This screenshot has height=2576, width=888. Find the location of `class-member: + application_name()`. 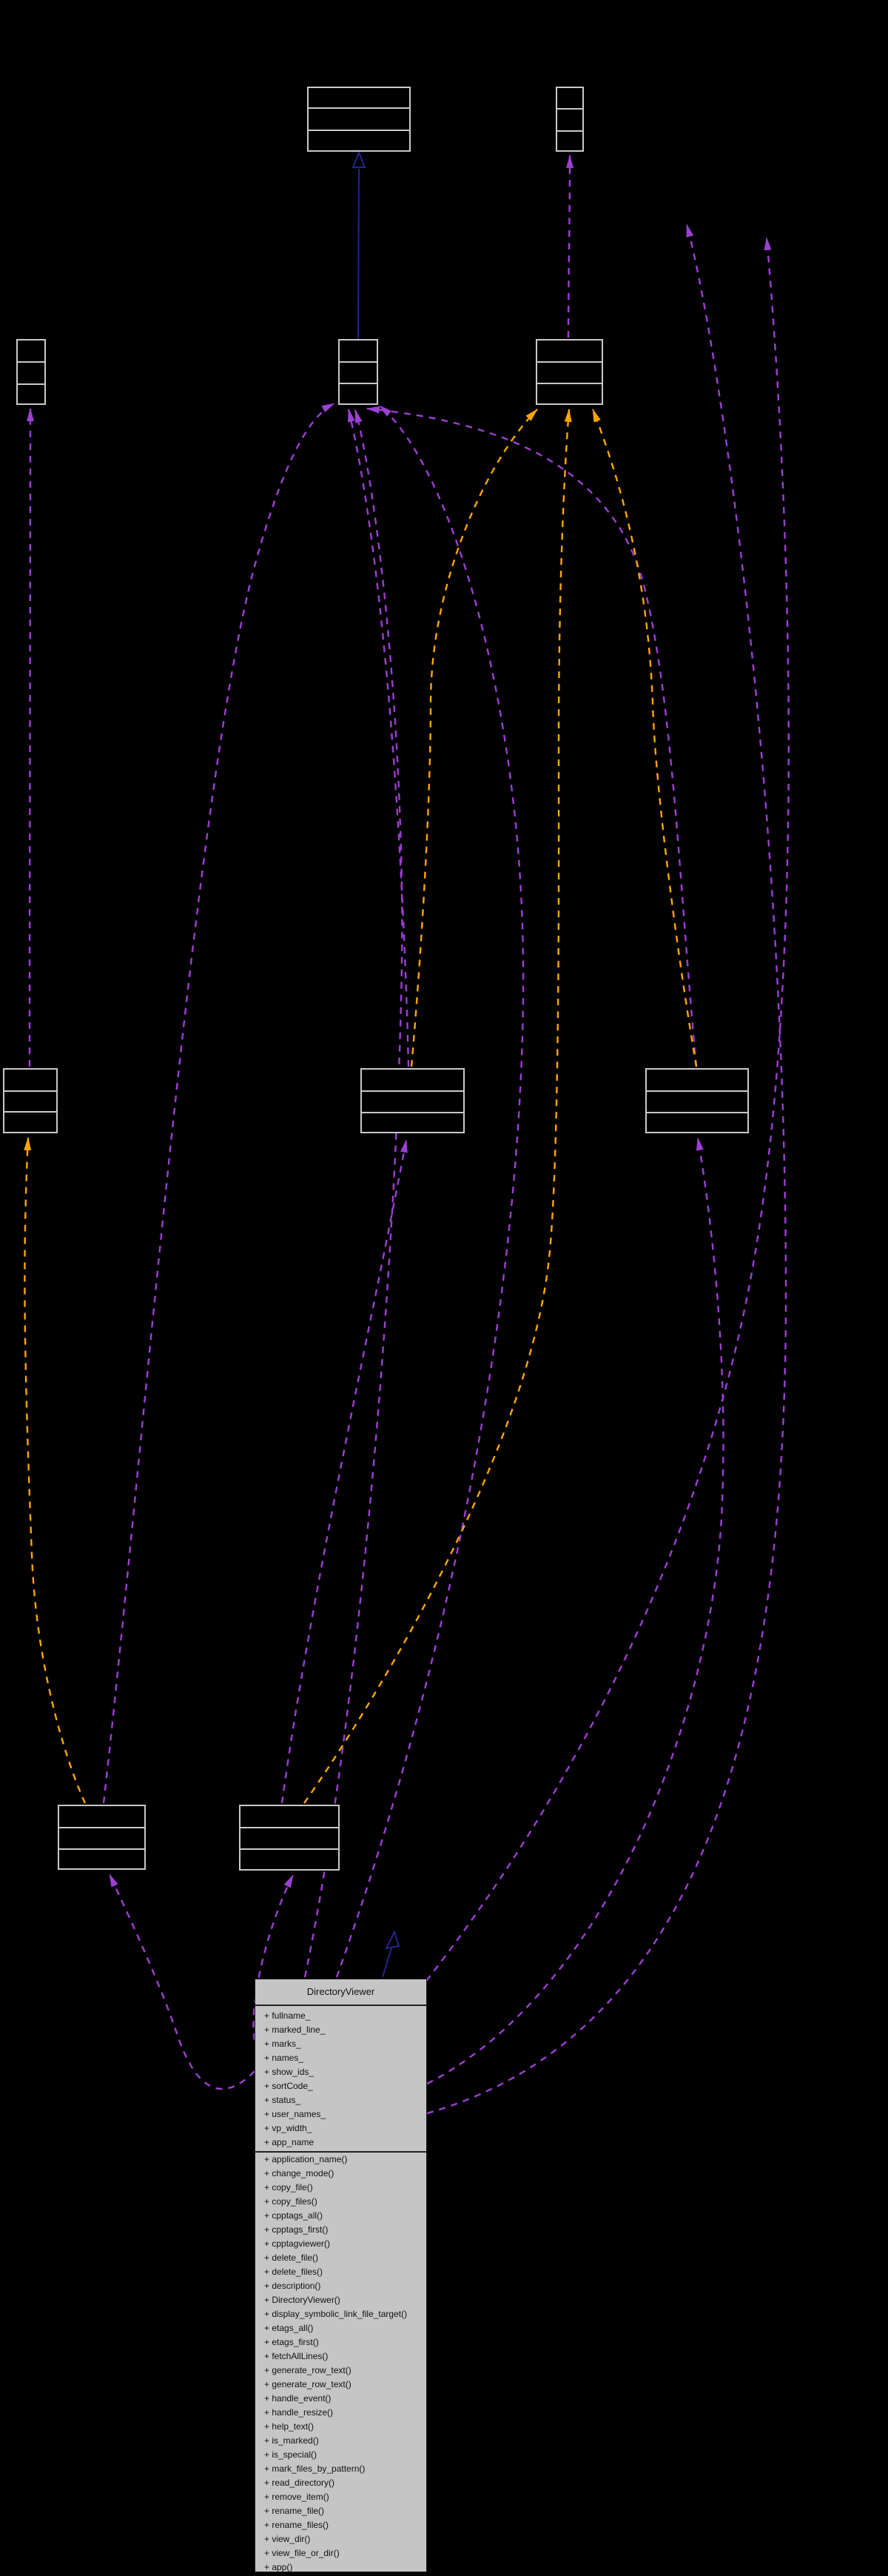

class-member: + application_name() is located at coordinates (306, 2159).